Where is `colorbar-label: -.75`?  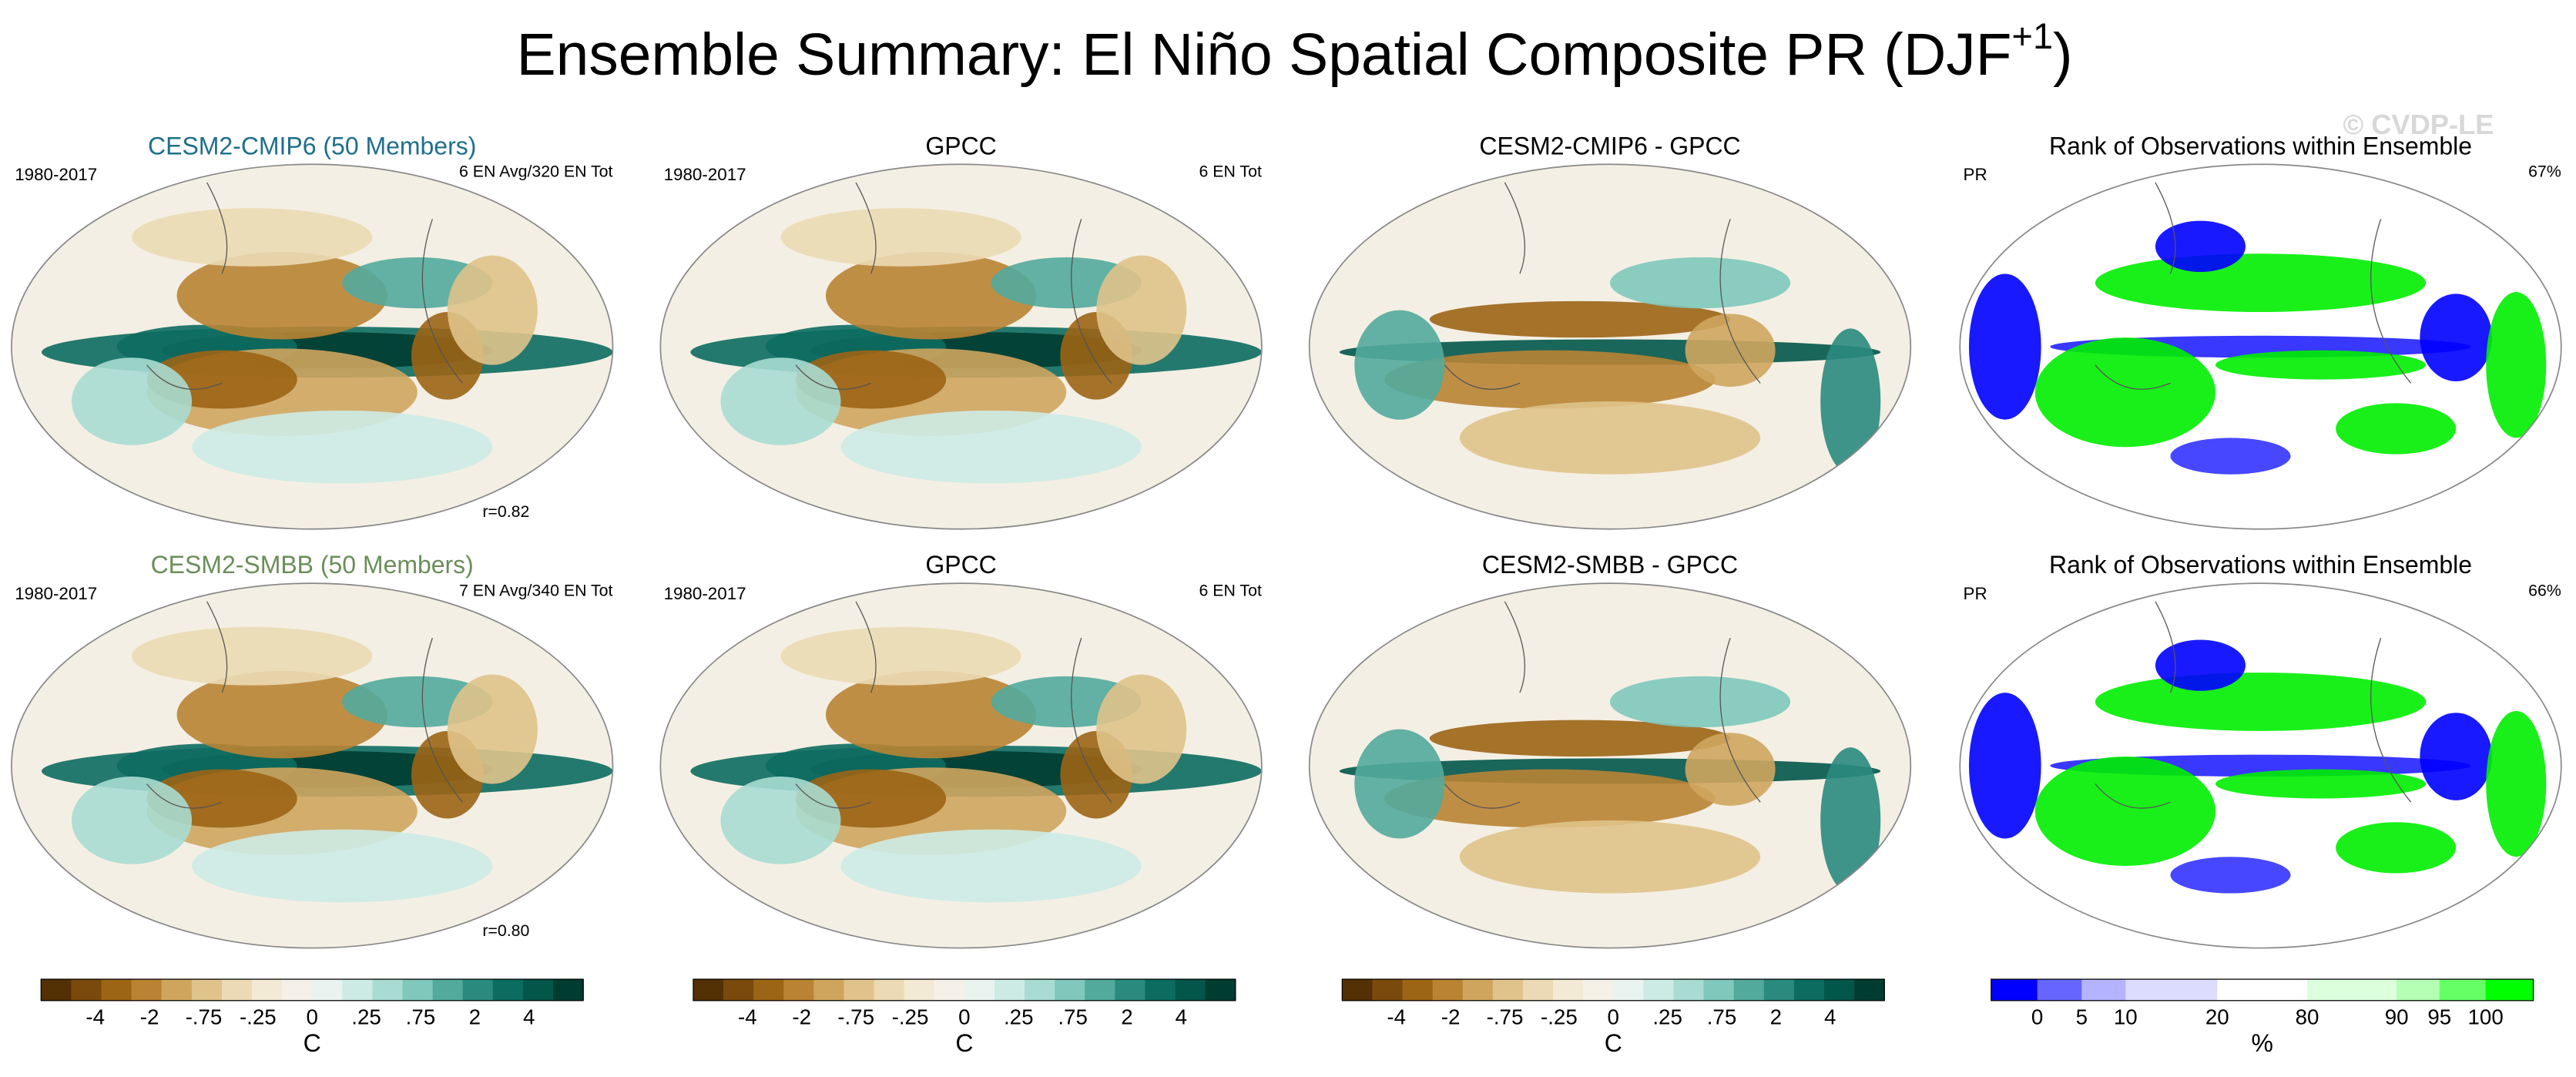
colorbar-label: -.75 is located at coordinates (855, 1017).